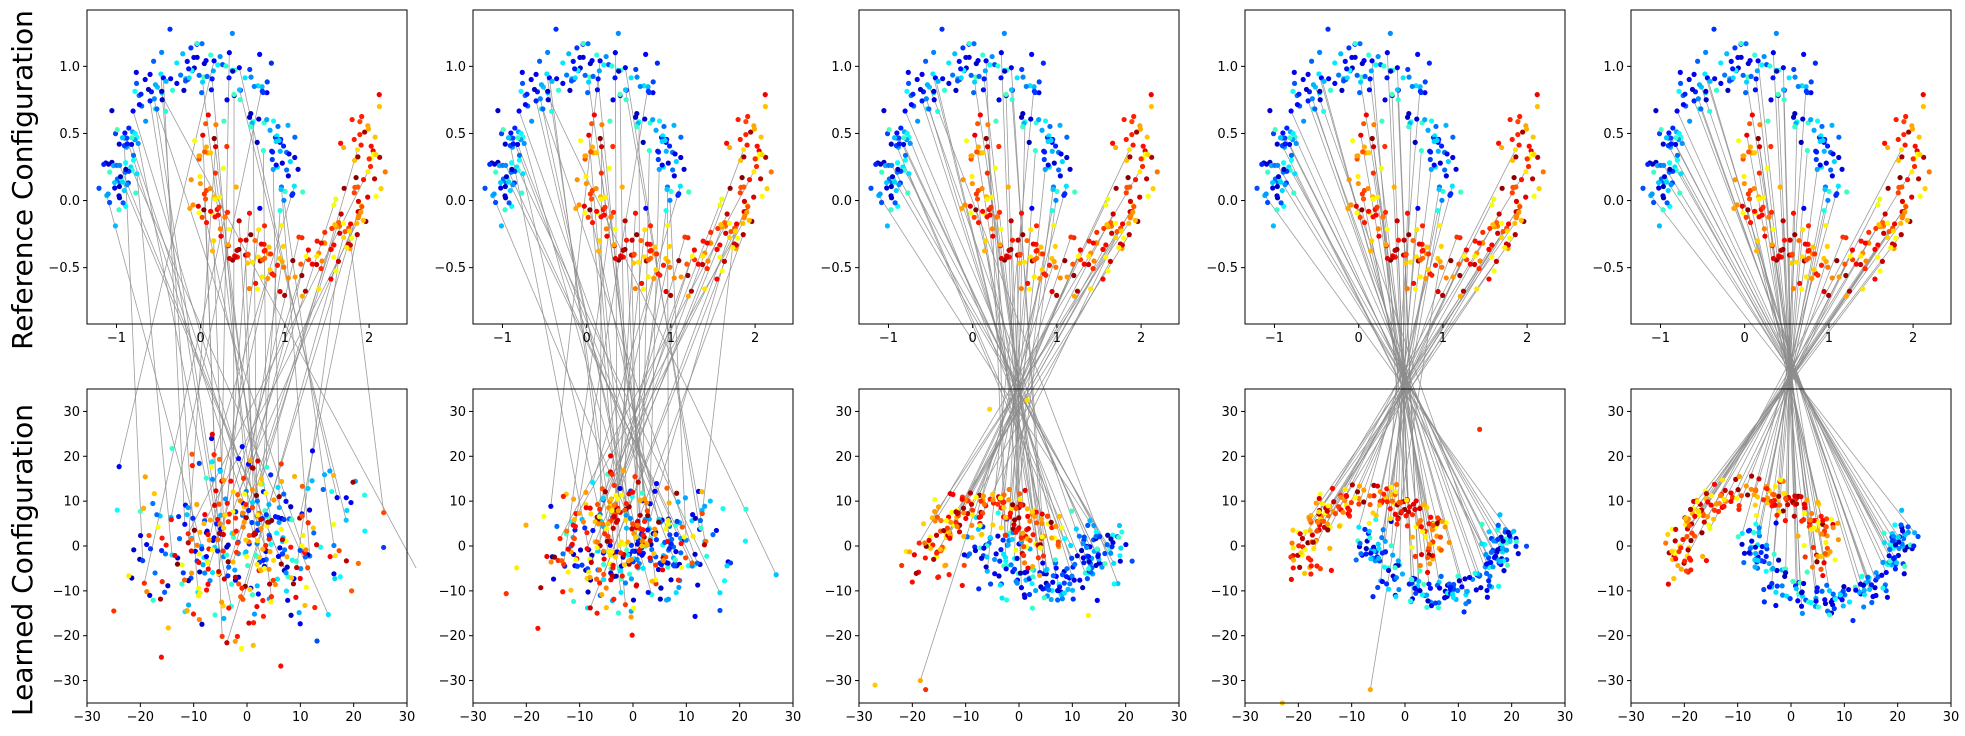  What do you see at coordinates (1620, 547) in the screenshot?
I see `learned-ytick-label: 0` at bounding box center [1620, 547].